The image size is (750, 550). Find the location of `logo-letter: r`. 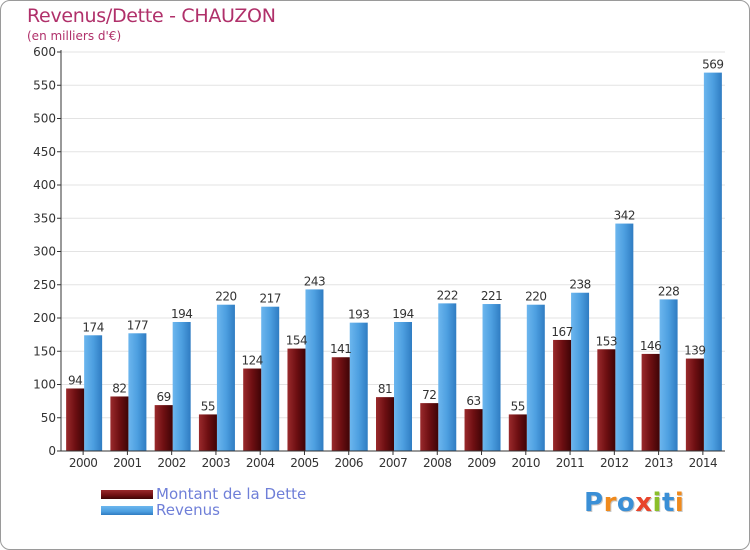

logo-letter: r is located at coordinates (610, 503).